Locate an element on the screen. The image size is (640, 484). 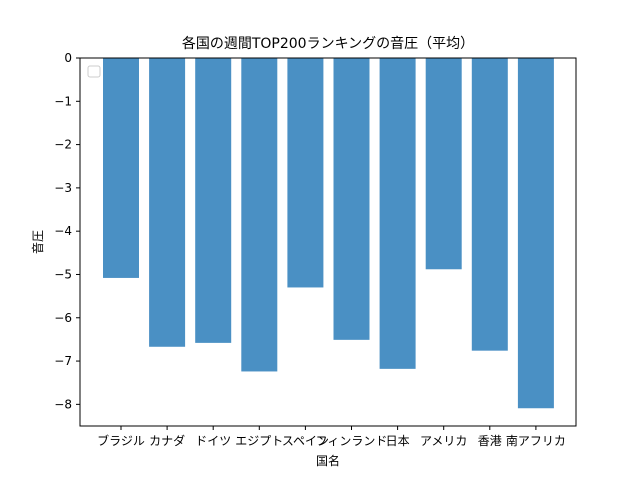
legend-box is located at coordinates (94, 71).